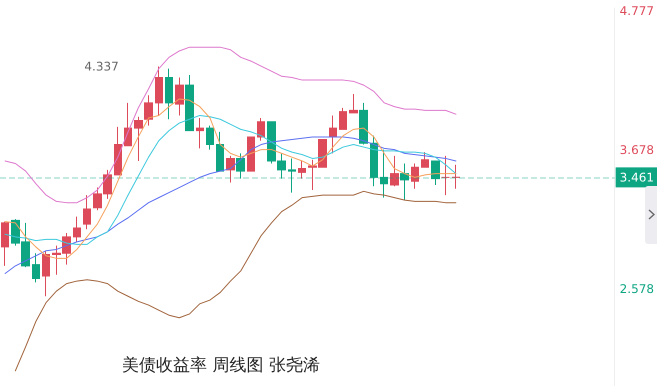 This screenshot has height=386, width=657. I want to click on y-tick-label: 3.678, so click(637, 149).